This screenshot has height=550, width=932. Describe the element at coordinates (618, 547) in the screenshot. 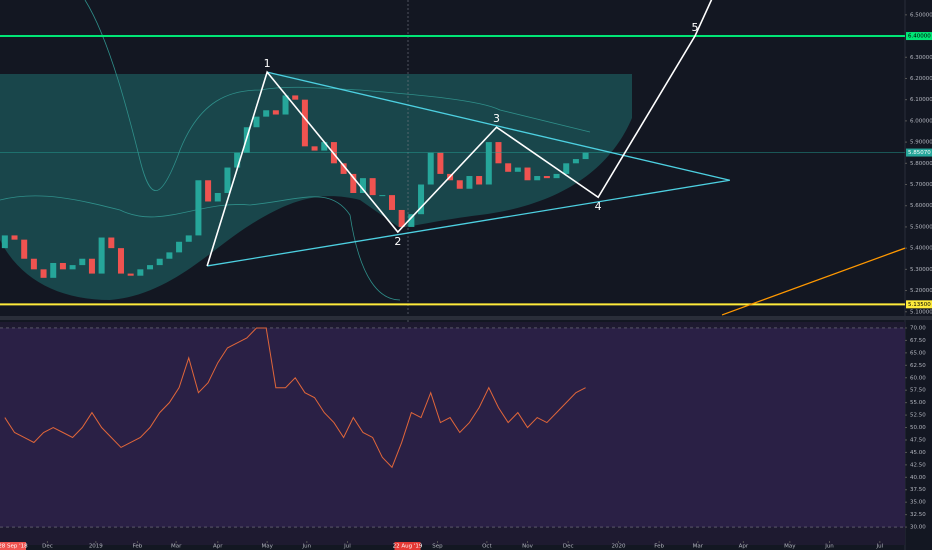

I see `x-tick-label: 2020` at that location.